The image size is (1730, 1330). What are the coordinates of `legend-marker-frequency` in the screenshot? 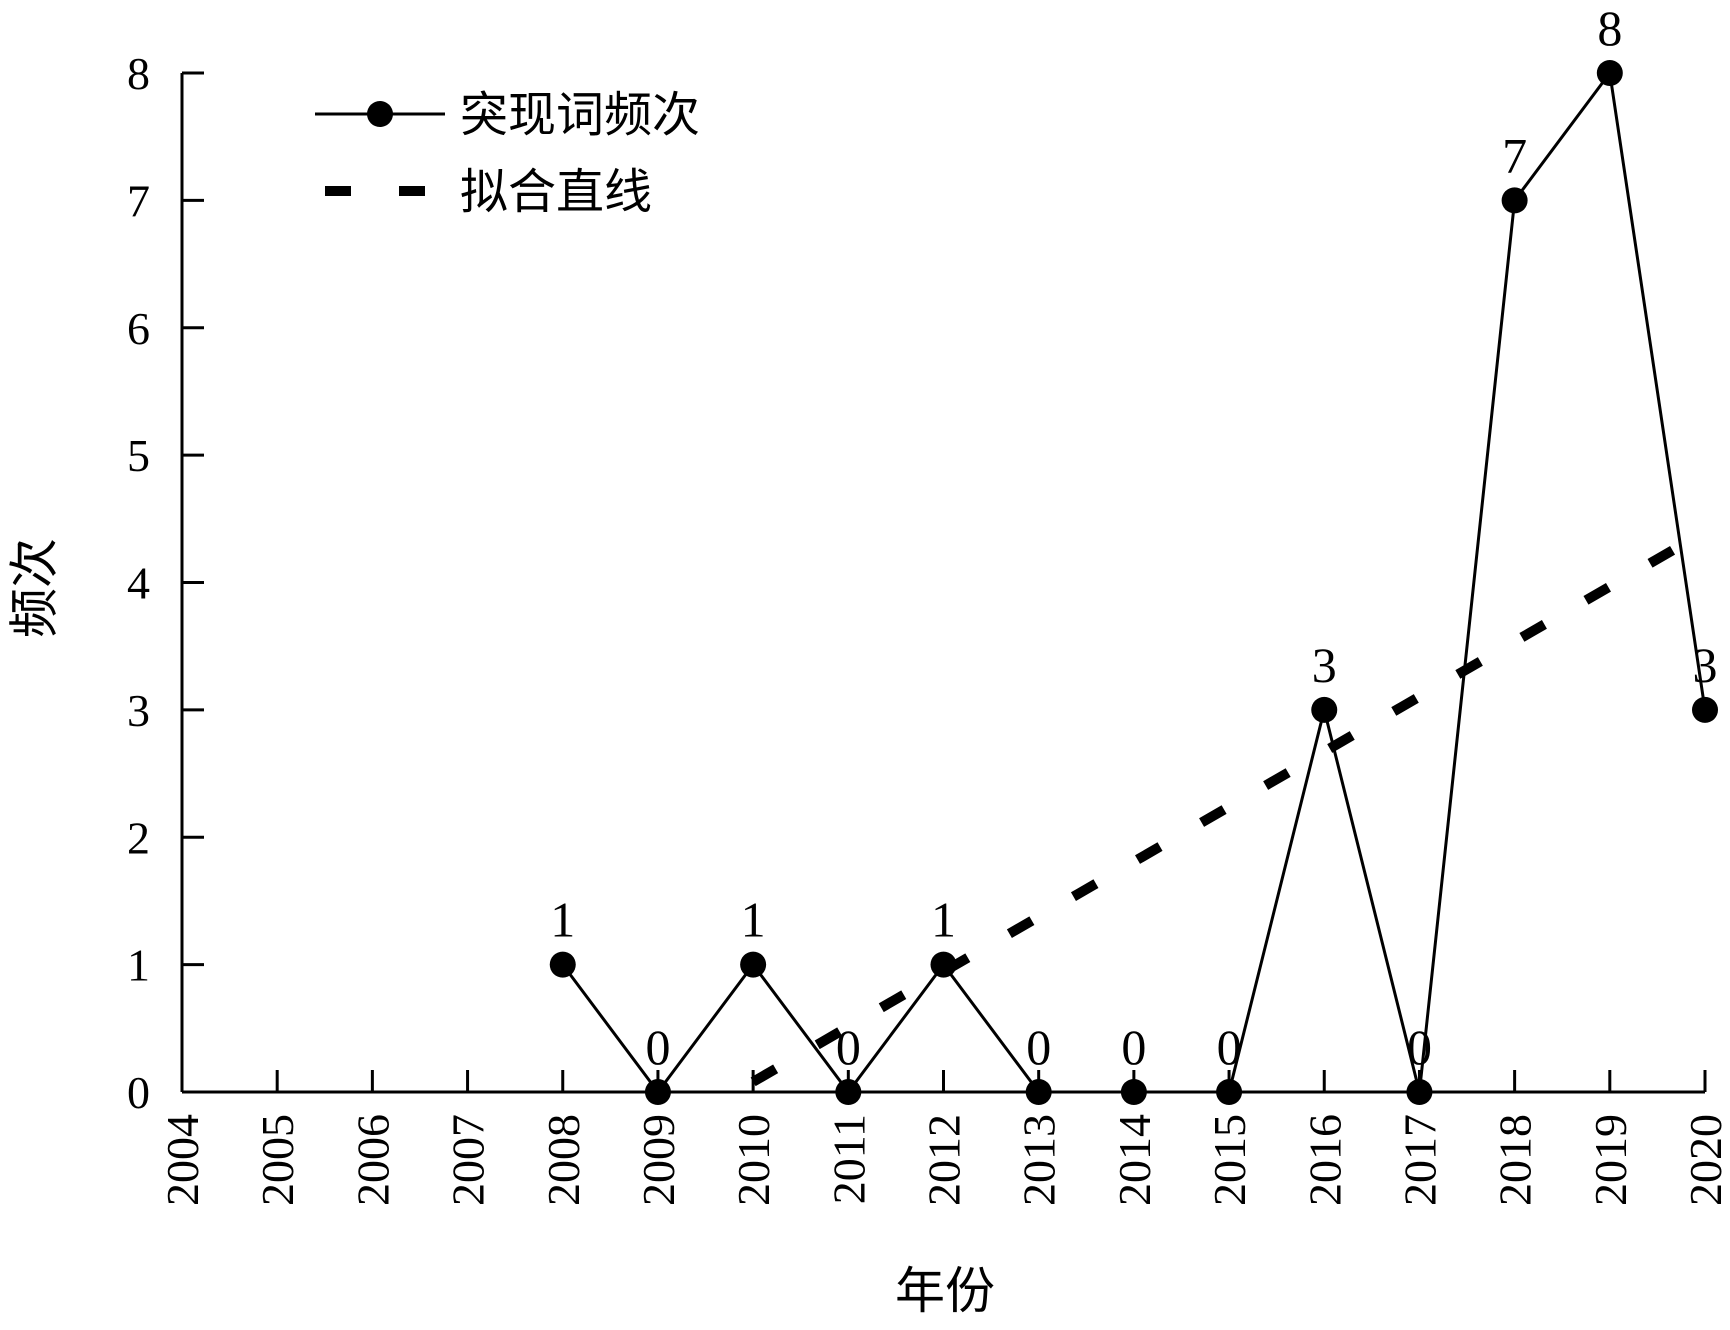 It's located at (380, 114).